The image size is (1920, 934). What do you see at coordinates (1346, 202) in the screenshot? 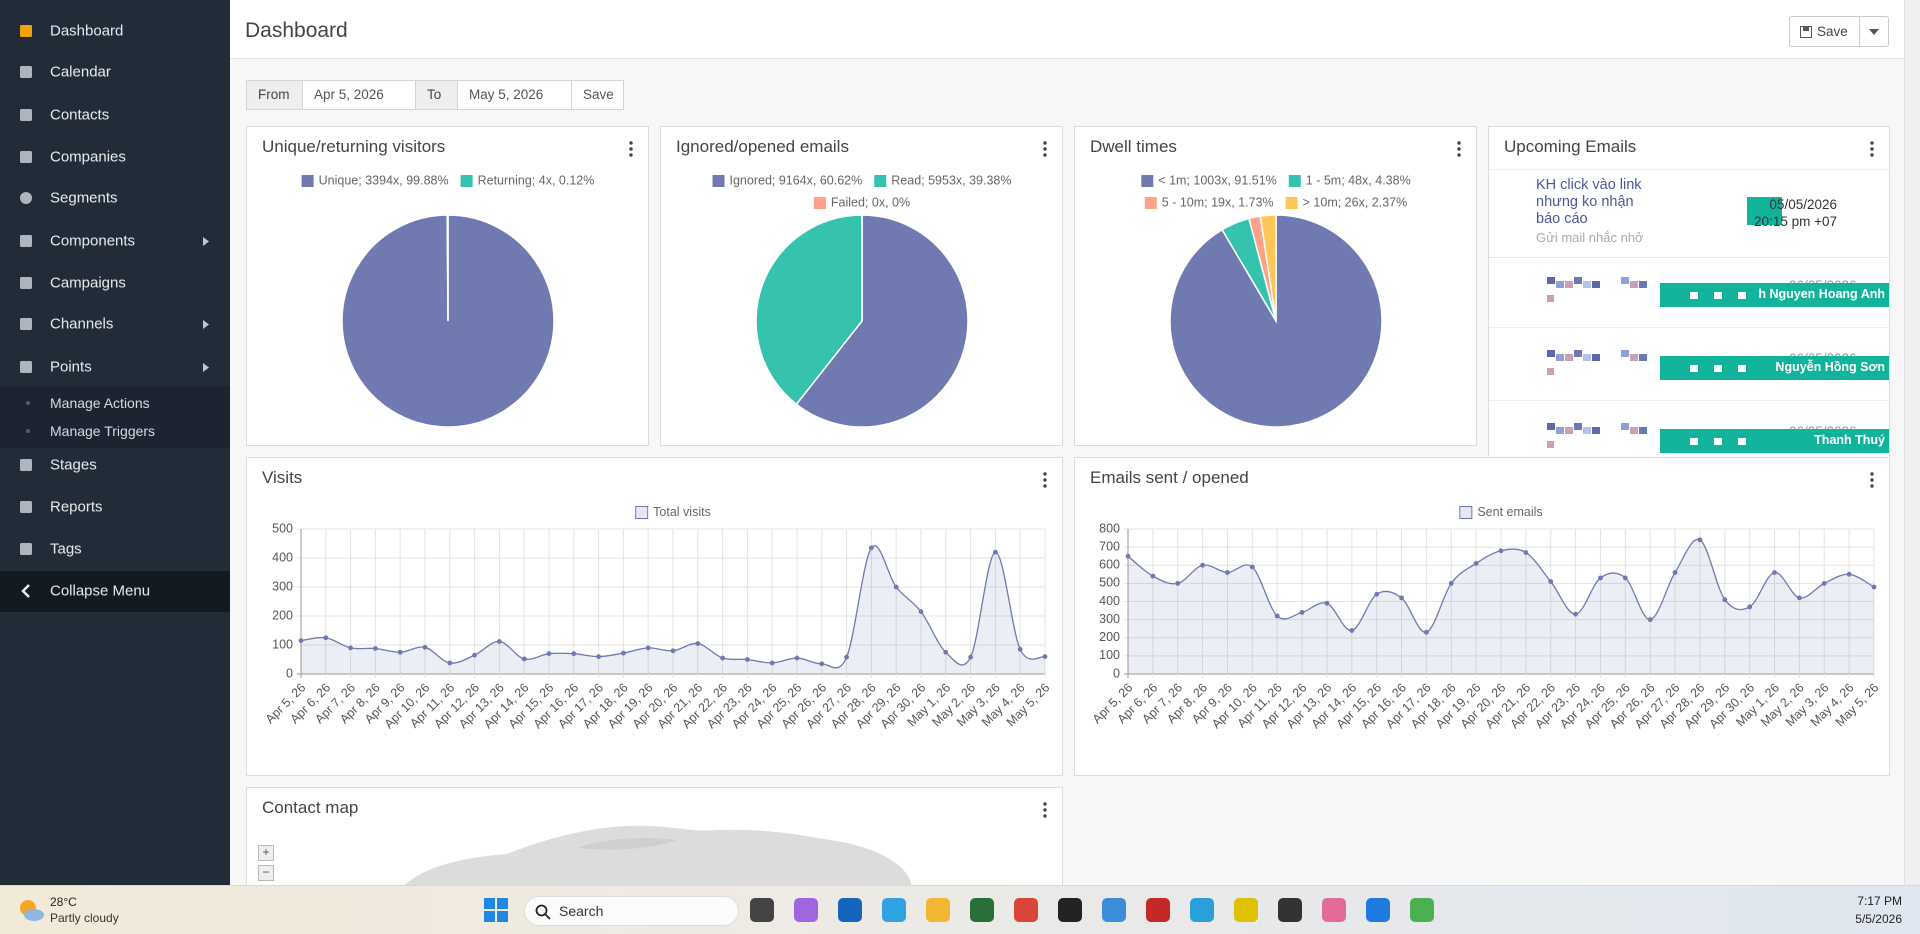
I see `legend-item: > 10m; 26x, 2.37%` at bounding box center [1346, 202].